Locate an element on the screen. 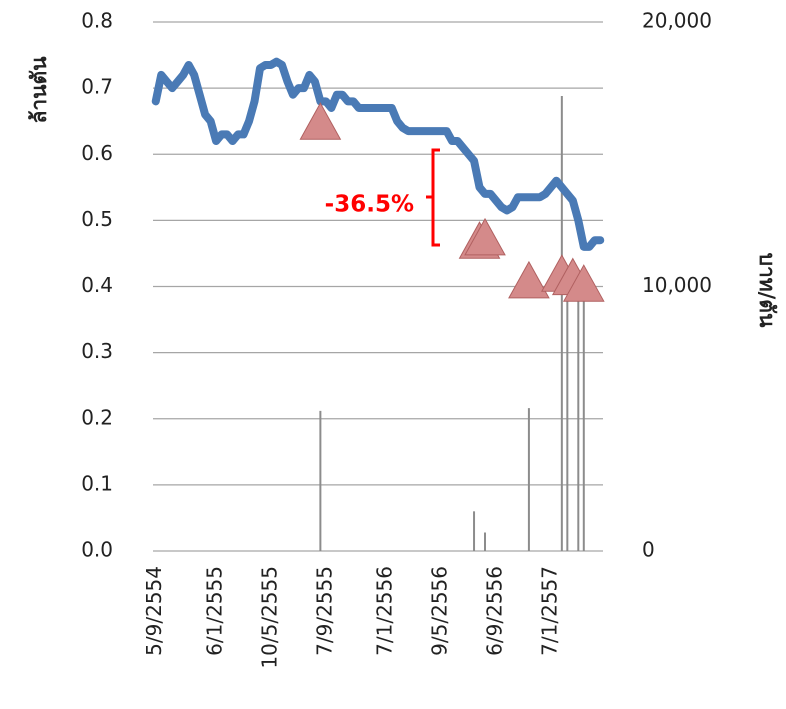 The height and width of the screenshot is (709, 786). y-tick-label: 0.4 is located at coordinates (97, 285).